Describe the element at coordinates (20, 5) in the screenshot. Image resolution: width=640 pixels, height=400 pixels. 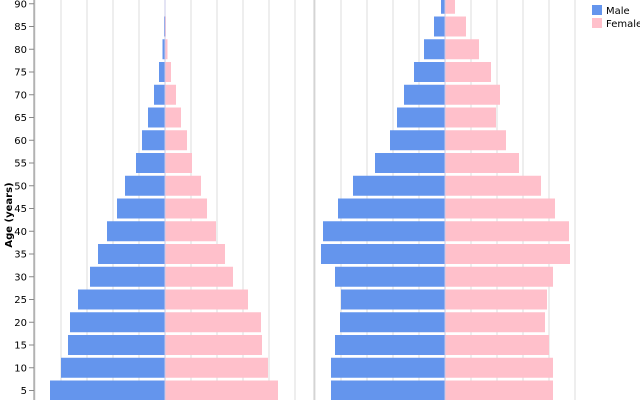
I see `y-tick-label: 90` at that location.